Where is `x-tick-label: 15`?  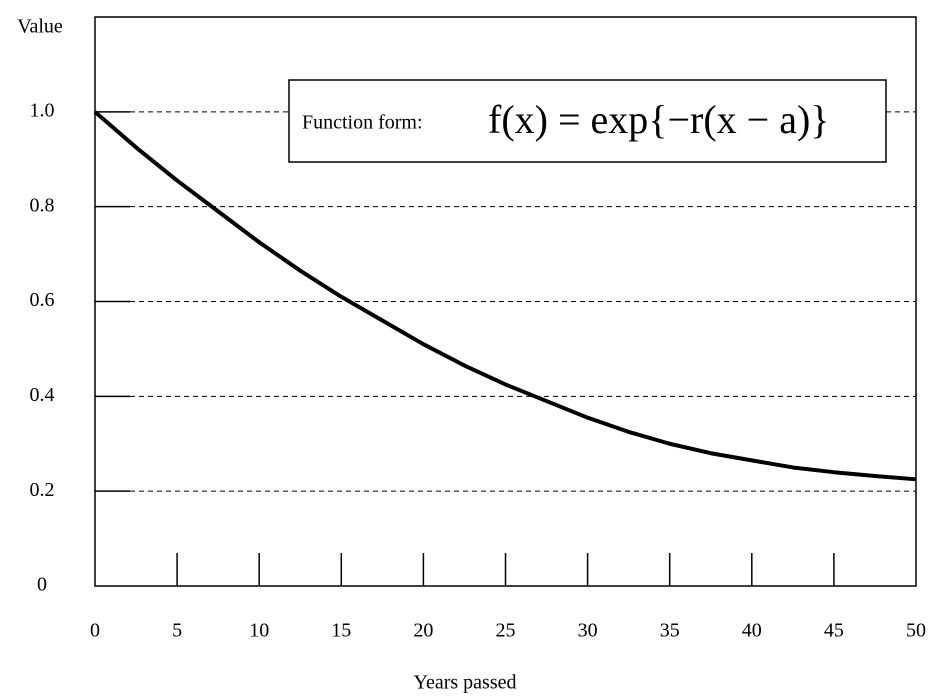
x-tick-label: 15 is located at coordinates (341, 631).